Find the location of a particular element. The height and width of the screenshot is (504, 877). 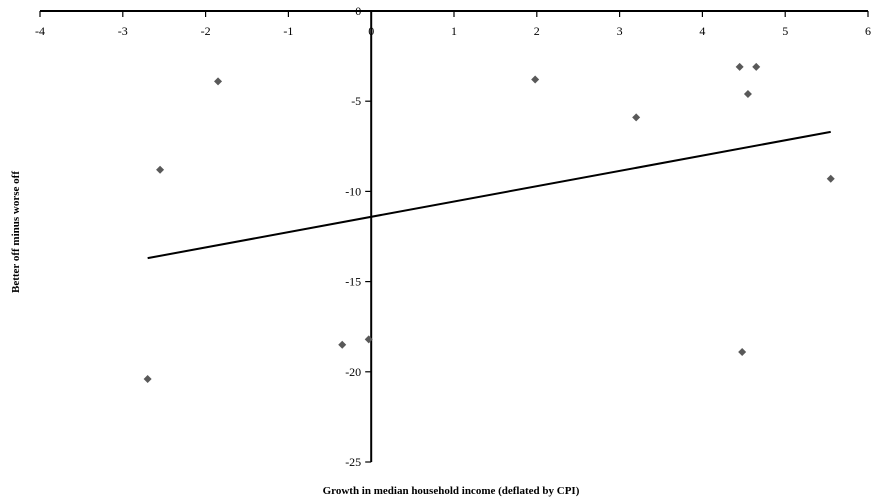

y-axis-title: Better off minus worse off is located at coordinates (16, 232).